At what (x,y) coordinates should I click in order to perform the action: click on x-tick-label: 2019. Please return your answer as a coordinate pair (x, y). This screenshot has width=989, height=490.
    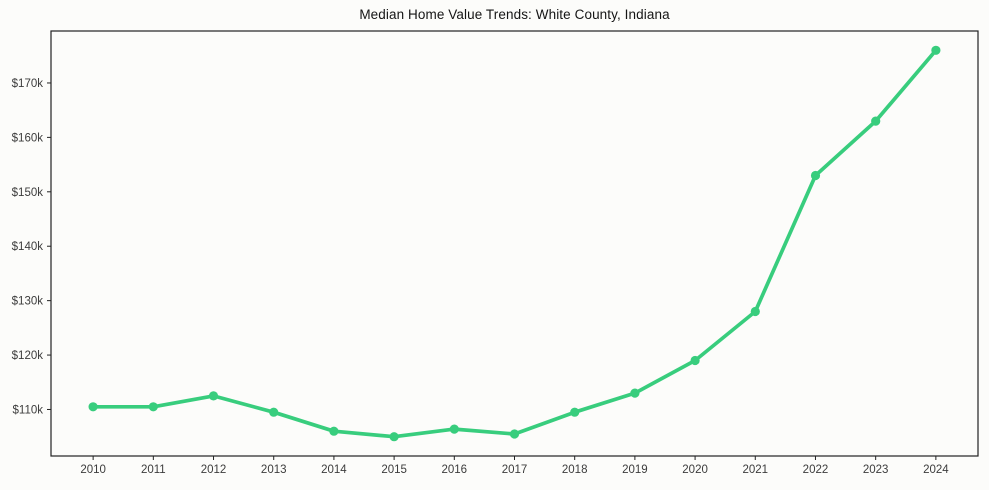
    Looking at the image, I should click on (635, 470).